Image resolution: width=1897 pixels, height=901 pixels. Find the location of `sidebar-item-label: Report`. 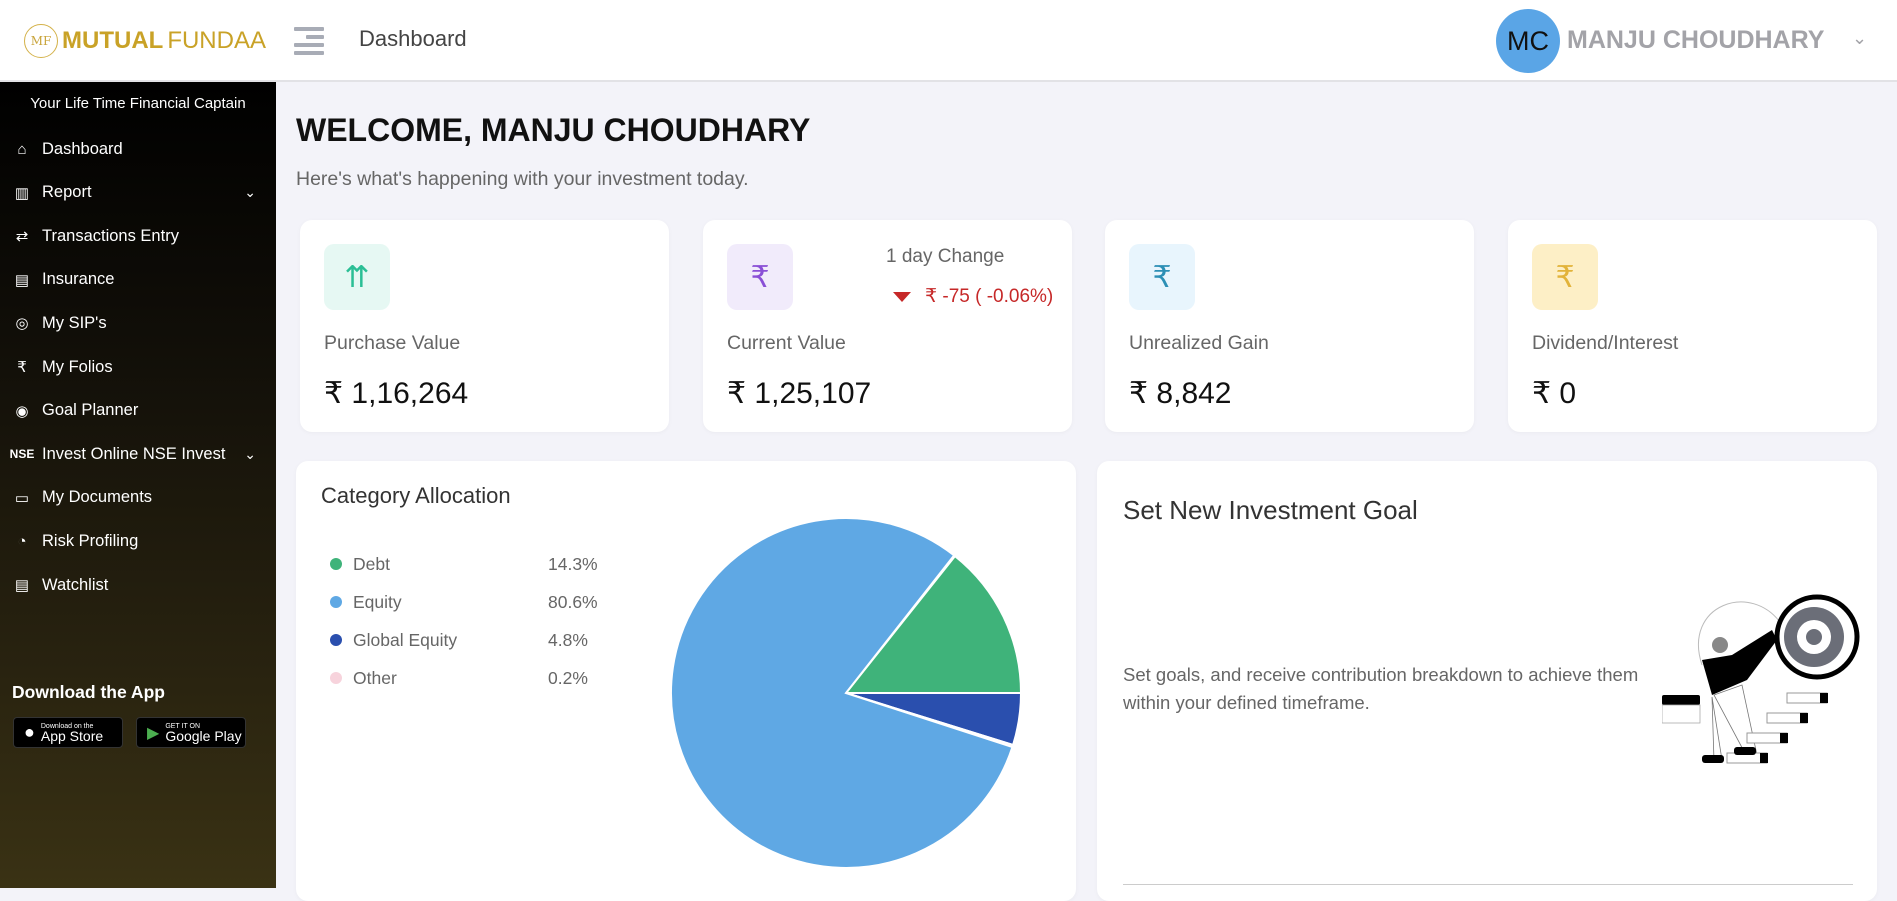

sidebar-item-label: Report is located at coordinates (67, 192).